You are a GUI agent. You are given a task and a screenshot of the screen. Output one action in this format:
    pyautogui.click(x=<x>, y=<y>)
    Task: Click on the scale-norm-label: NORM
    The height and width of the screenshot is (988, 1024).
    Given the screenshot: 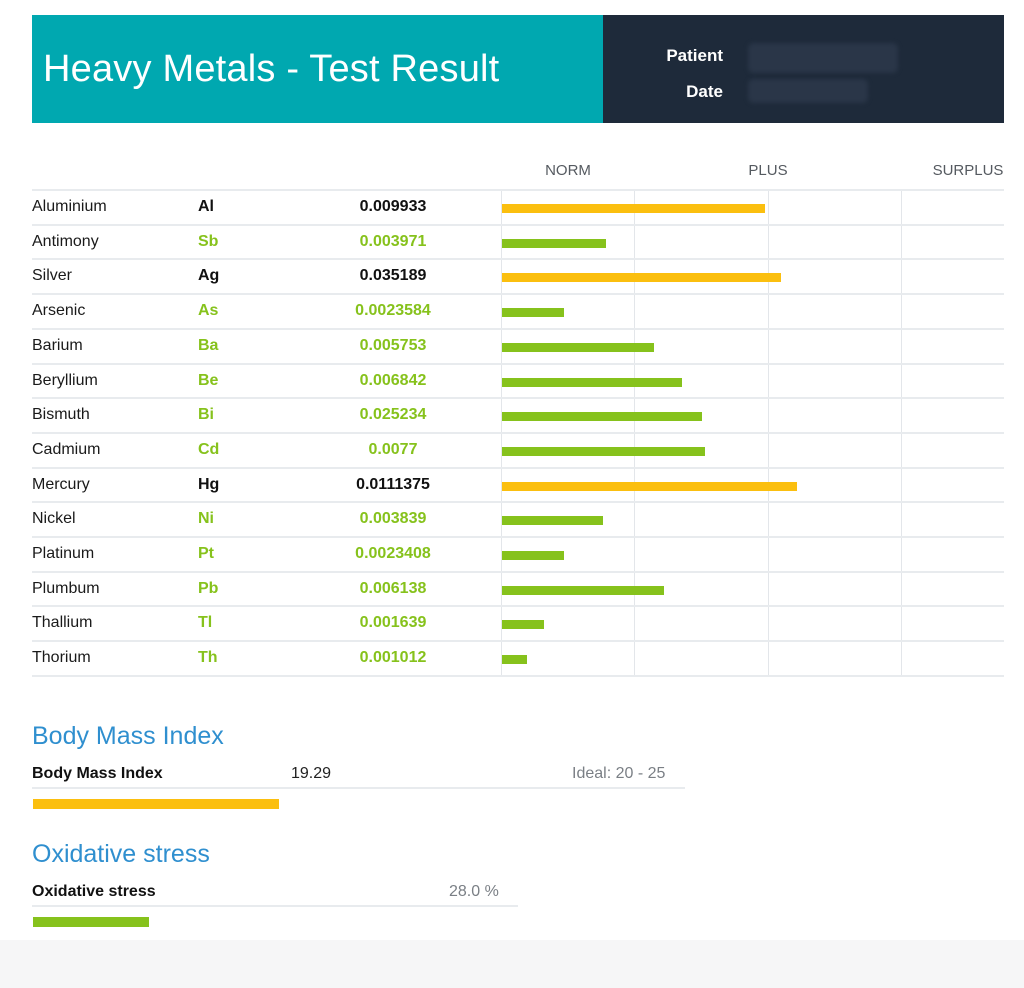 What is the action you would take?
    pyautogui.click(x=568, y=170)
    